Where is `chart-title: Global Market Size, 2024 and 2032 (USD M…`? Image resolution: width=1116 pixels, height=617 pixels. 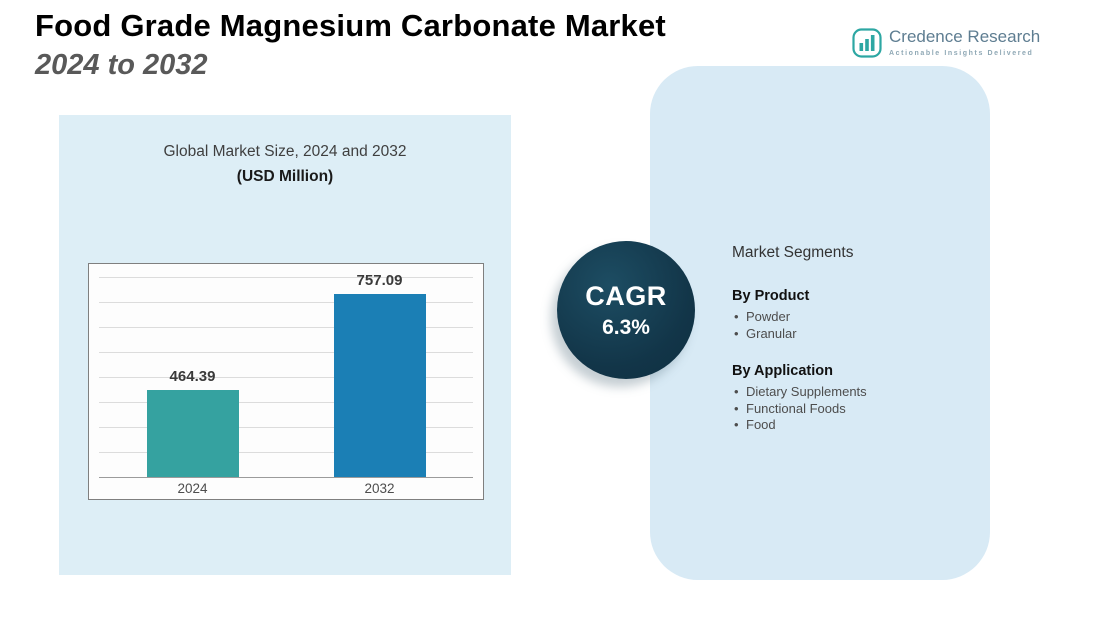
chart-title: Global Market Size, 2024 and 2032 (USD M… is located at coordinates (285, 150).